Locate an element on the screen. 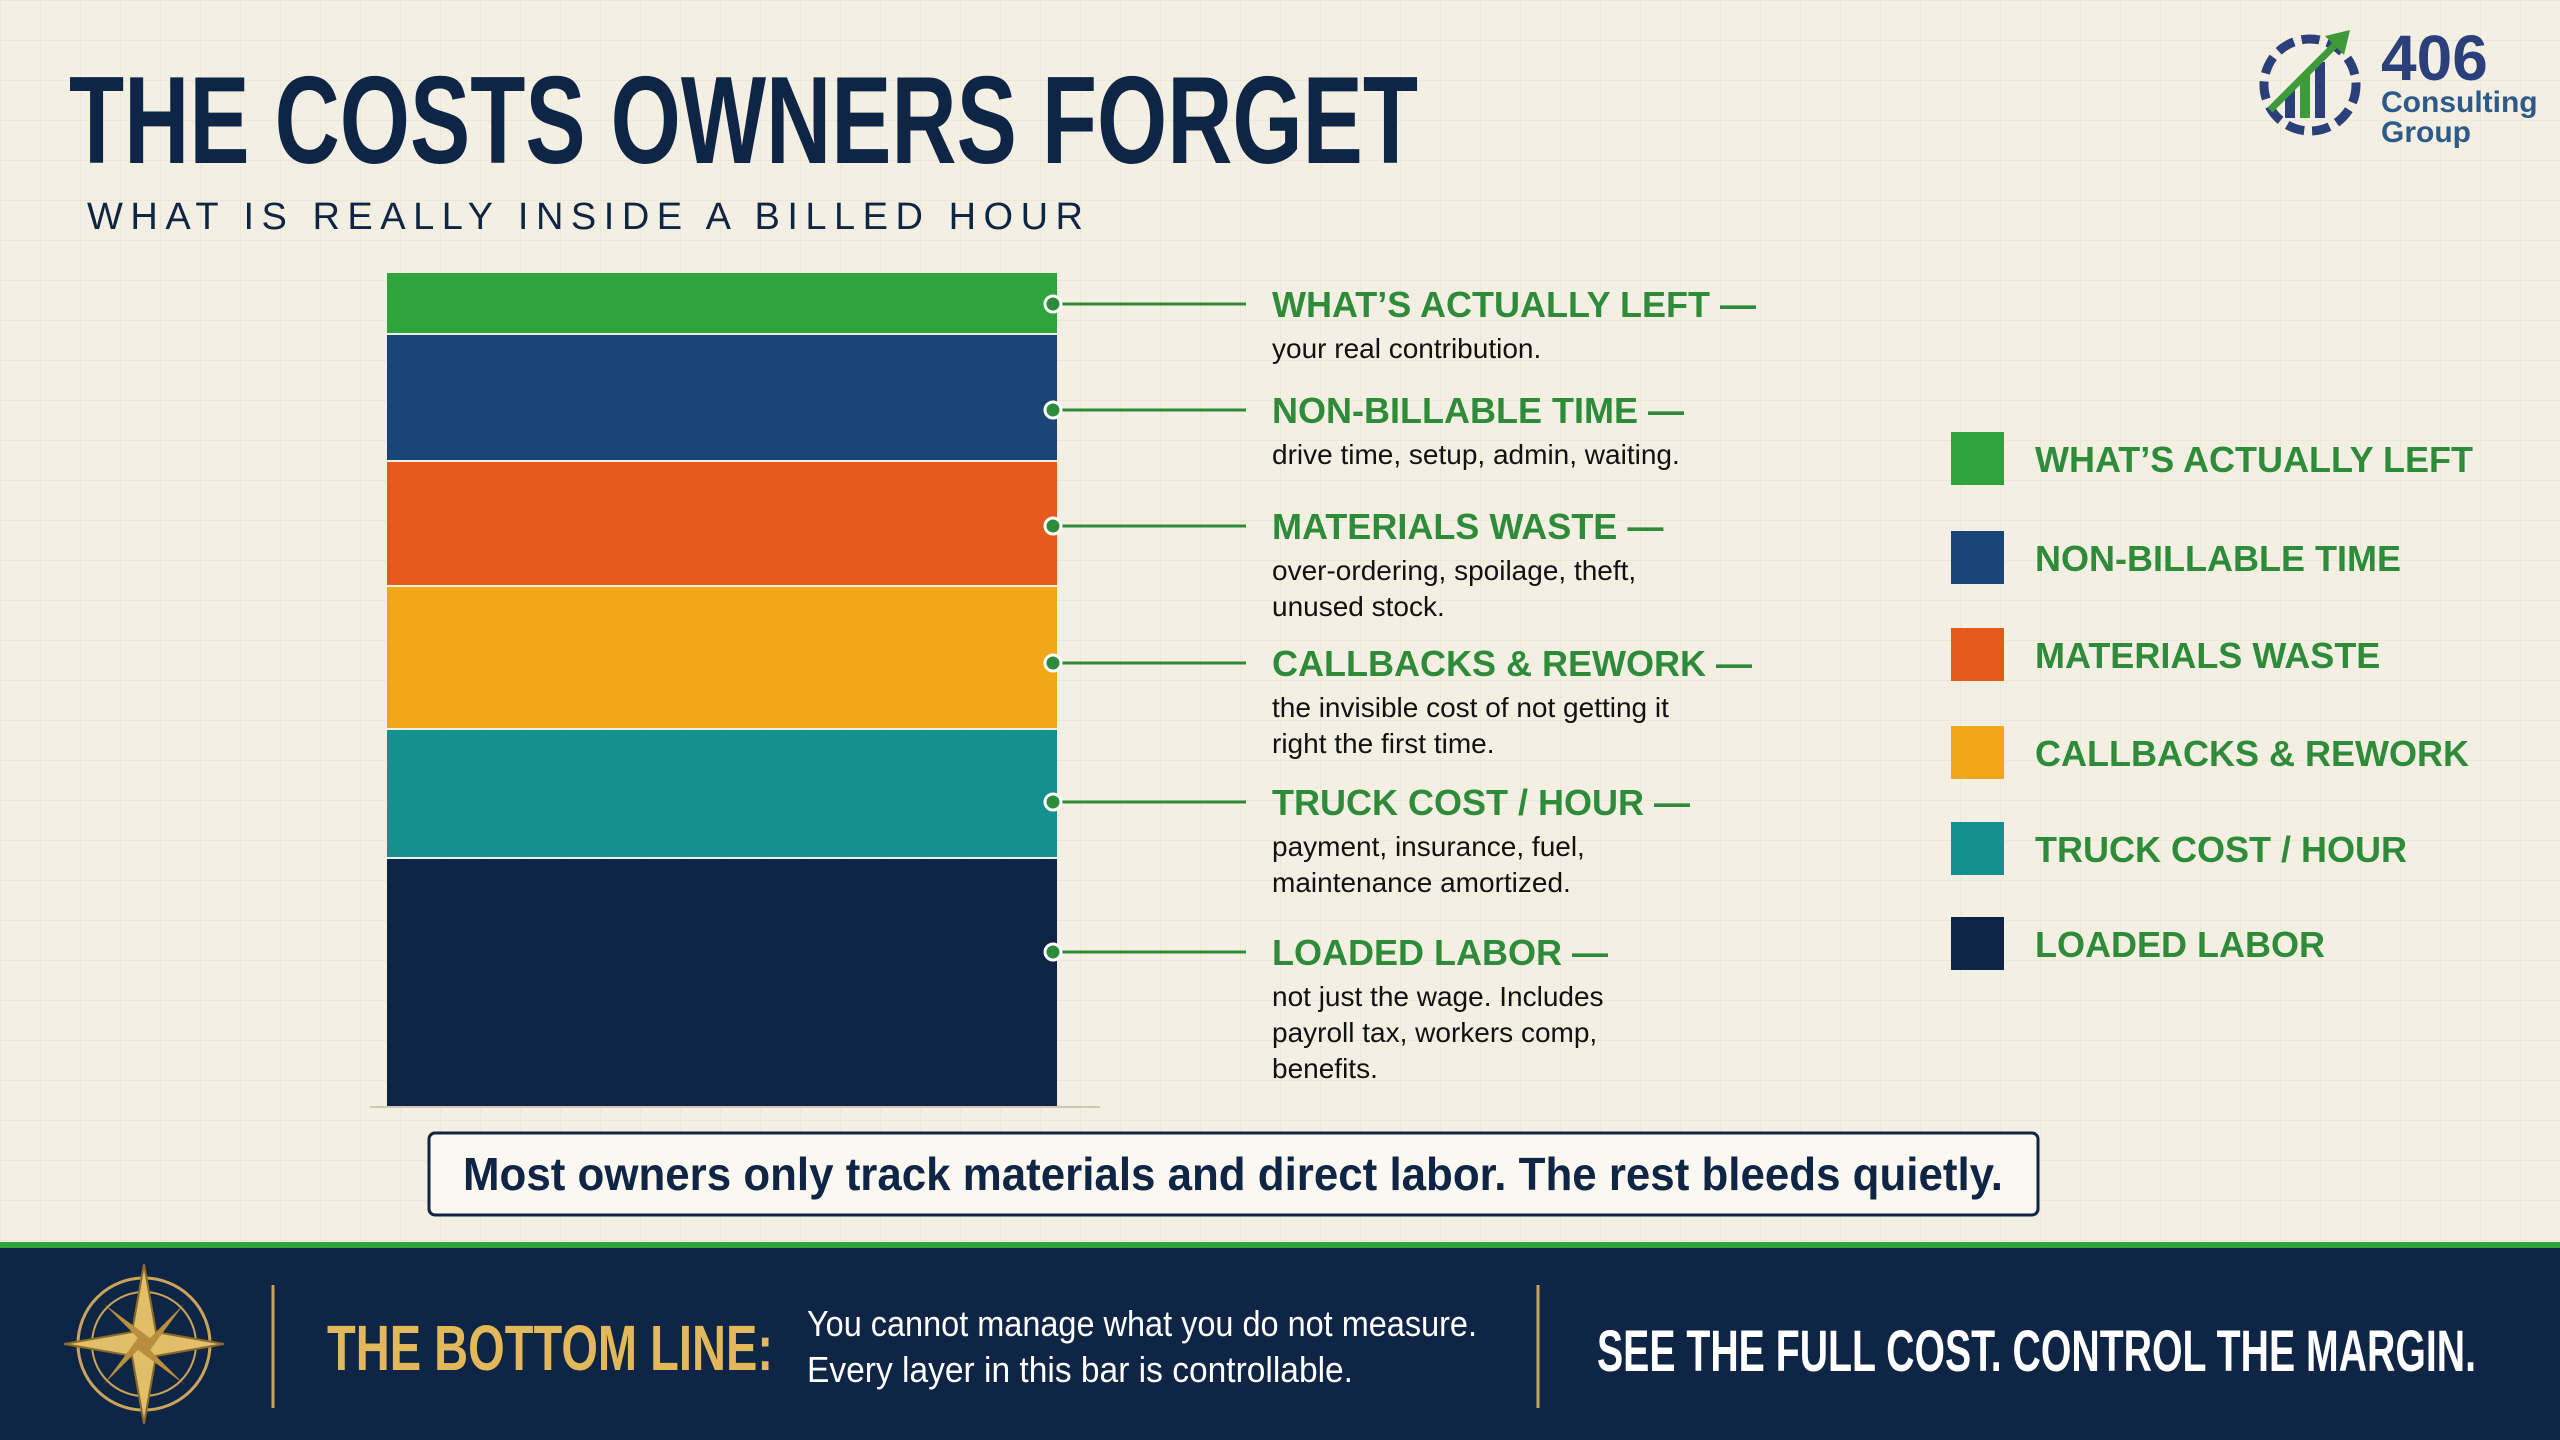  footer-stripe is located at coordinates (1280, 1245).